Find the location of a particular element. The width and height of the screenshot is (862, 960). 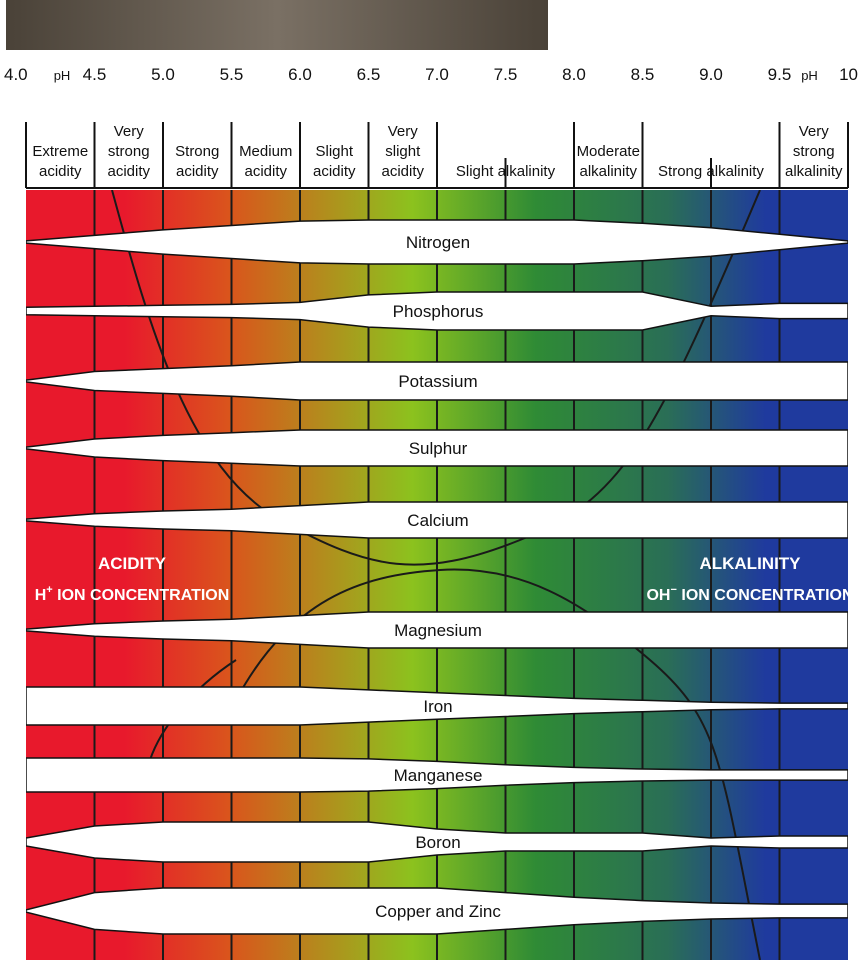

ph-tick-label: 9.0 is located at coordinates (711, 74).